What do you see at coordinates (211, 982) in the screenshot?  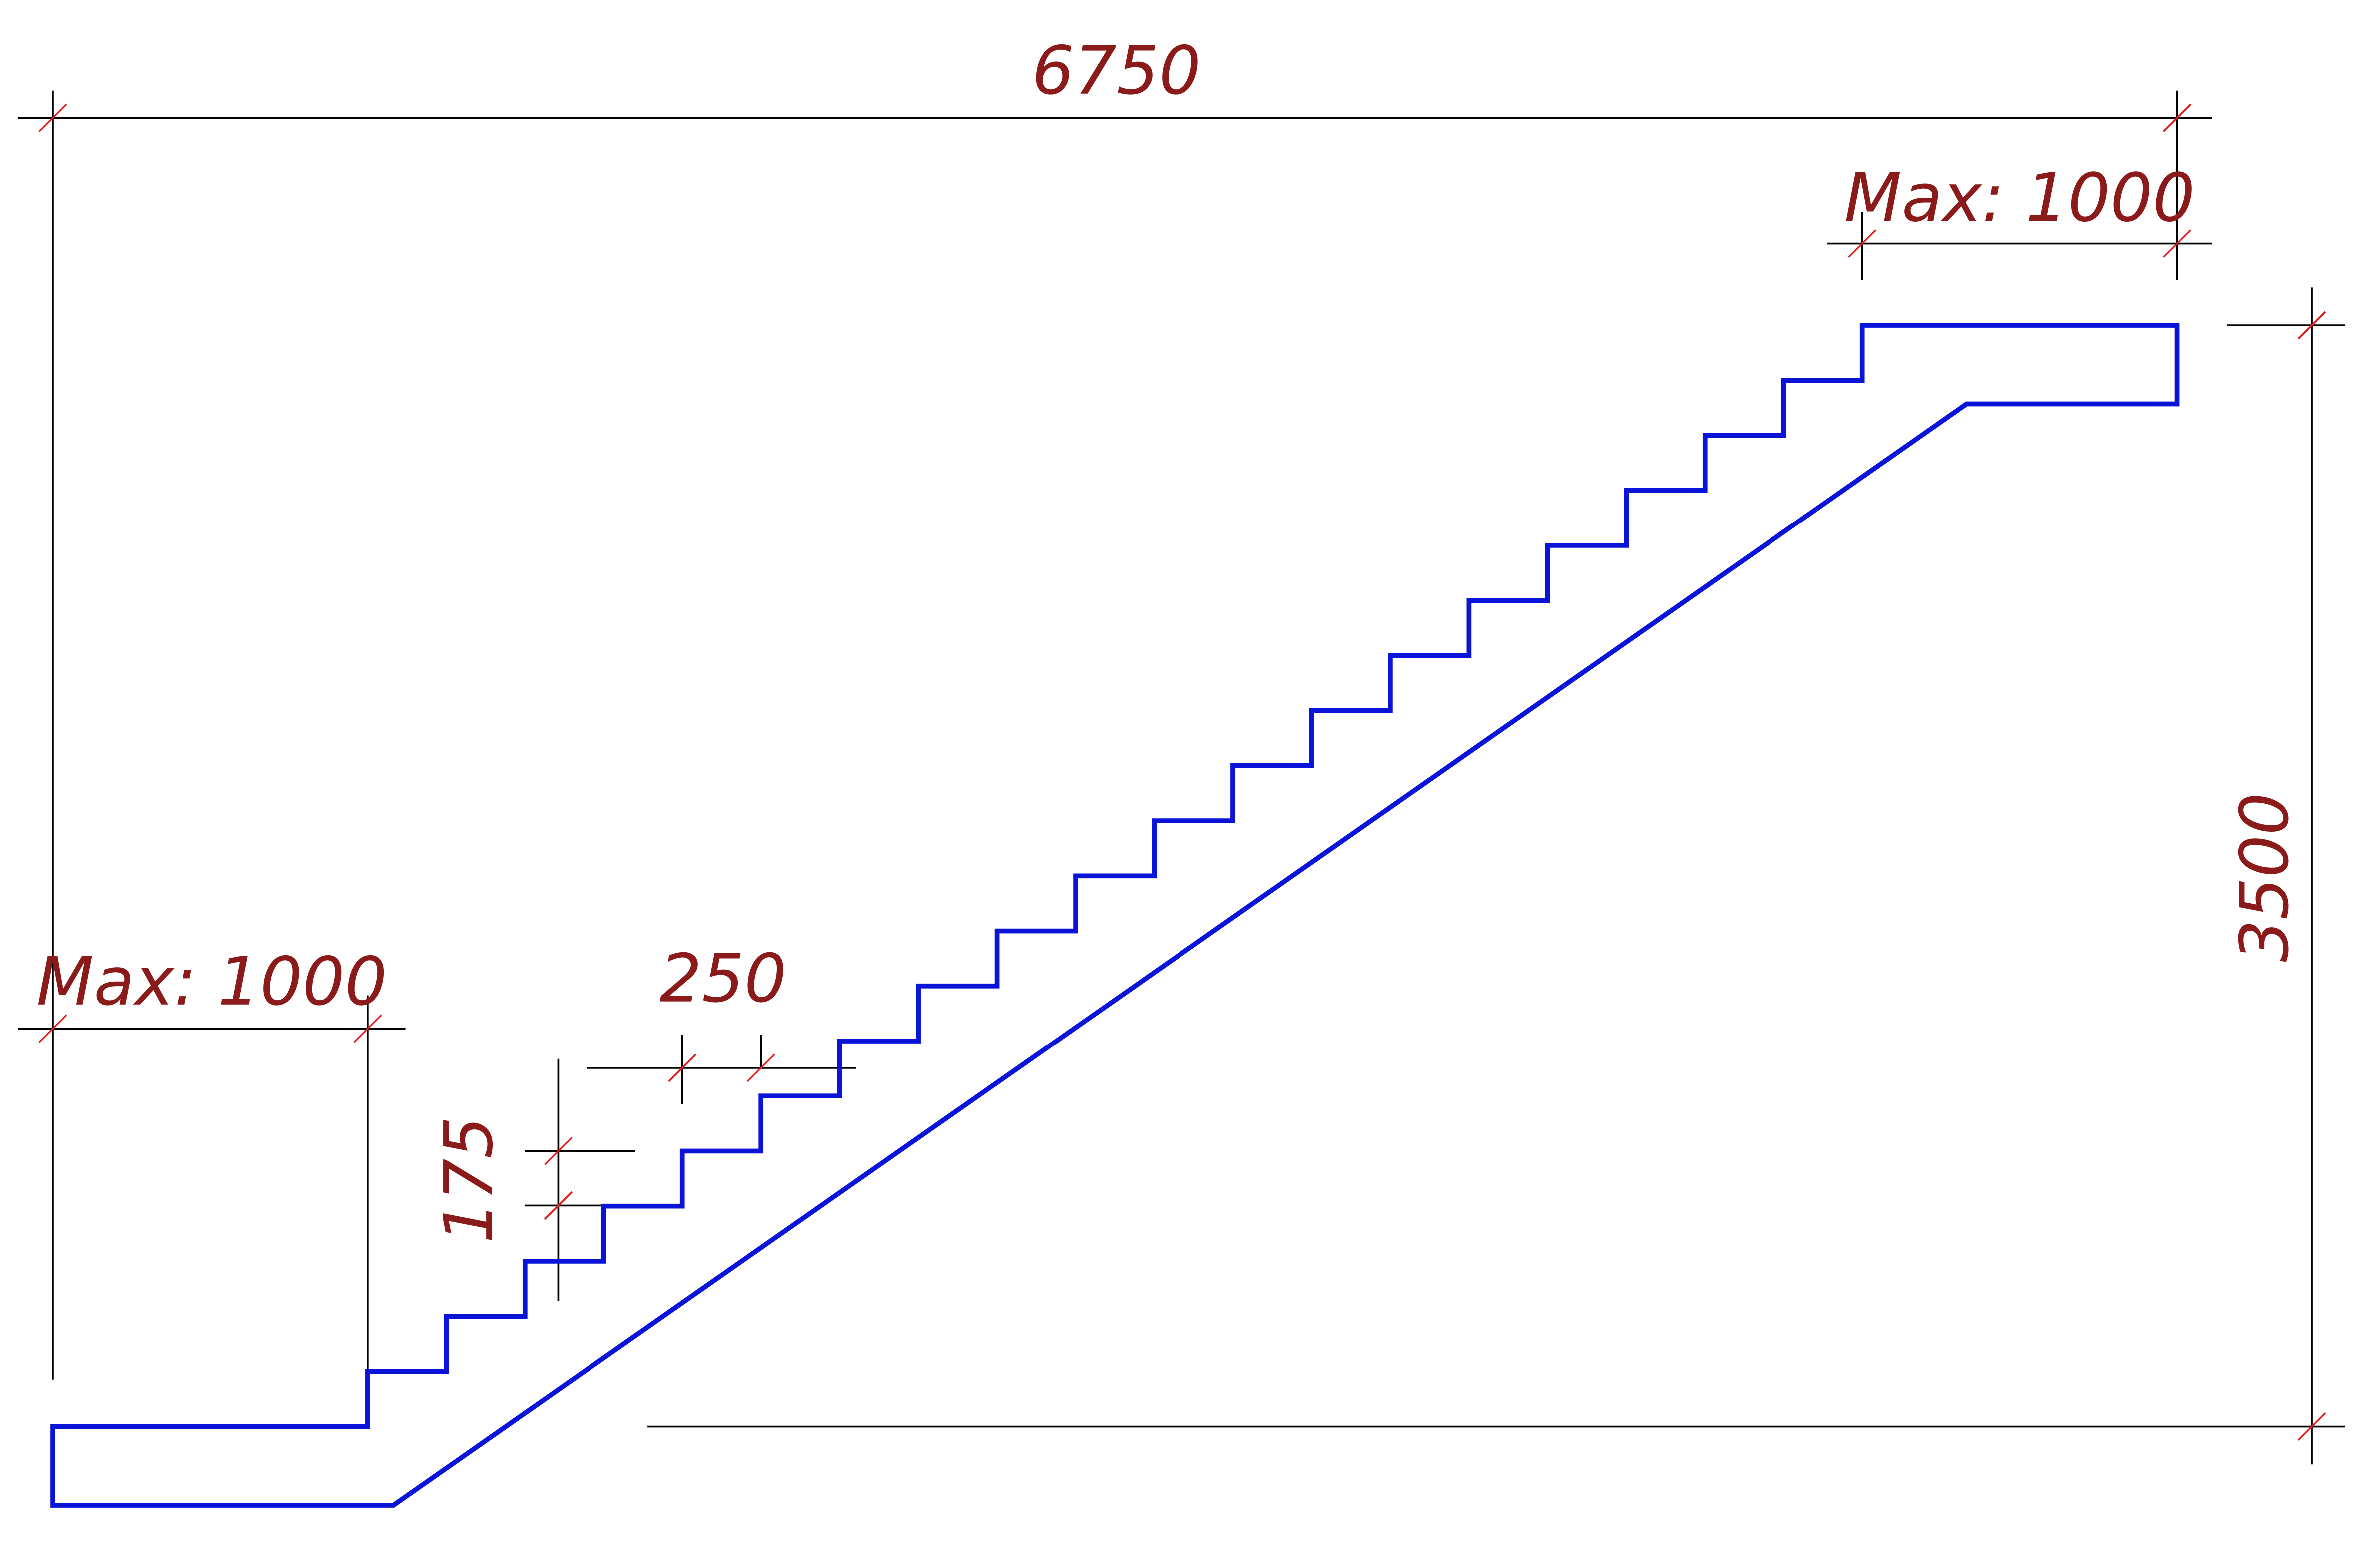 I see `bottom-landing-label: Max: 1000` at bounding box center [211, 982].